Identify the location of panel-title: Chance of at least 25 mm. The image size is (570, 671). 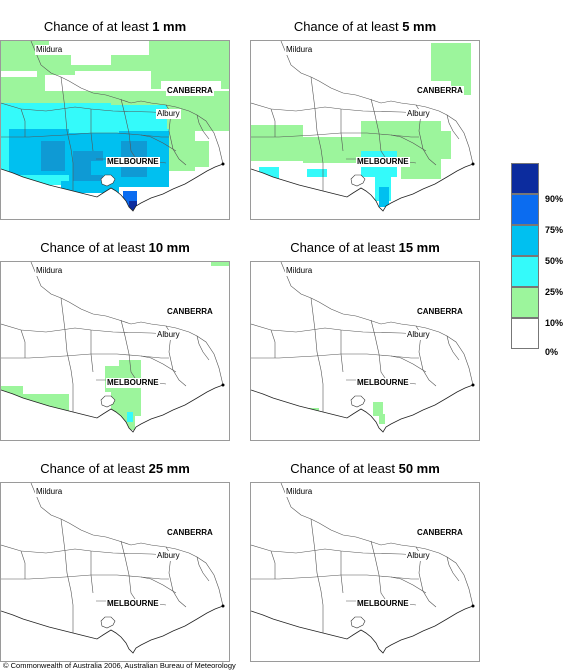
(115, 469).